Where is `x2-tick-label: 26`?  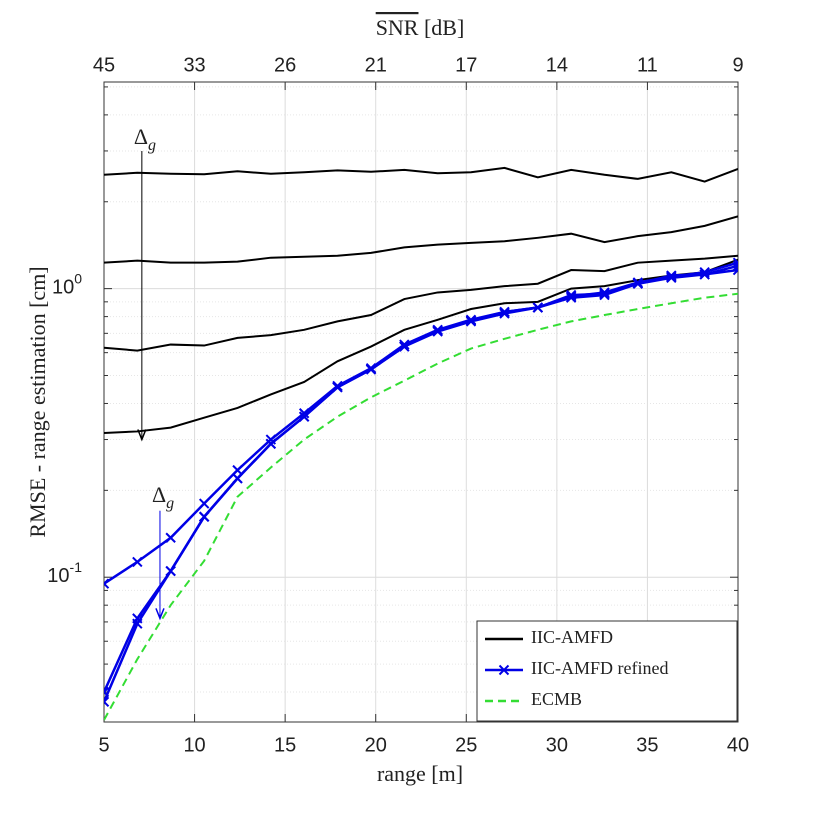
x2-tick-label: 26 is located at coordinates (285, 65).